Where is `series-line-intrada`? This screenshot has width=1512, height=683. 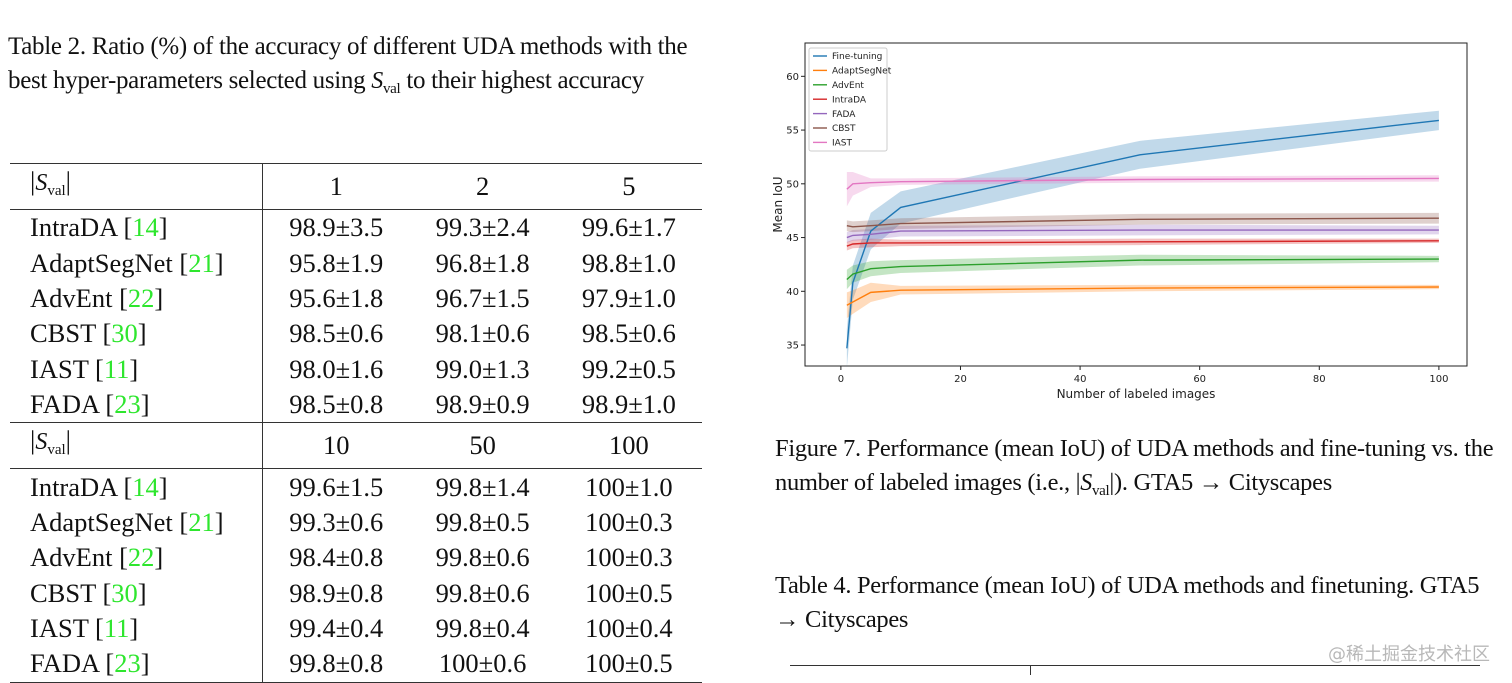 series-line-intrada is located at coordinates (1142, 243).